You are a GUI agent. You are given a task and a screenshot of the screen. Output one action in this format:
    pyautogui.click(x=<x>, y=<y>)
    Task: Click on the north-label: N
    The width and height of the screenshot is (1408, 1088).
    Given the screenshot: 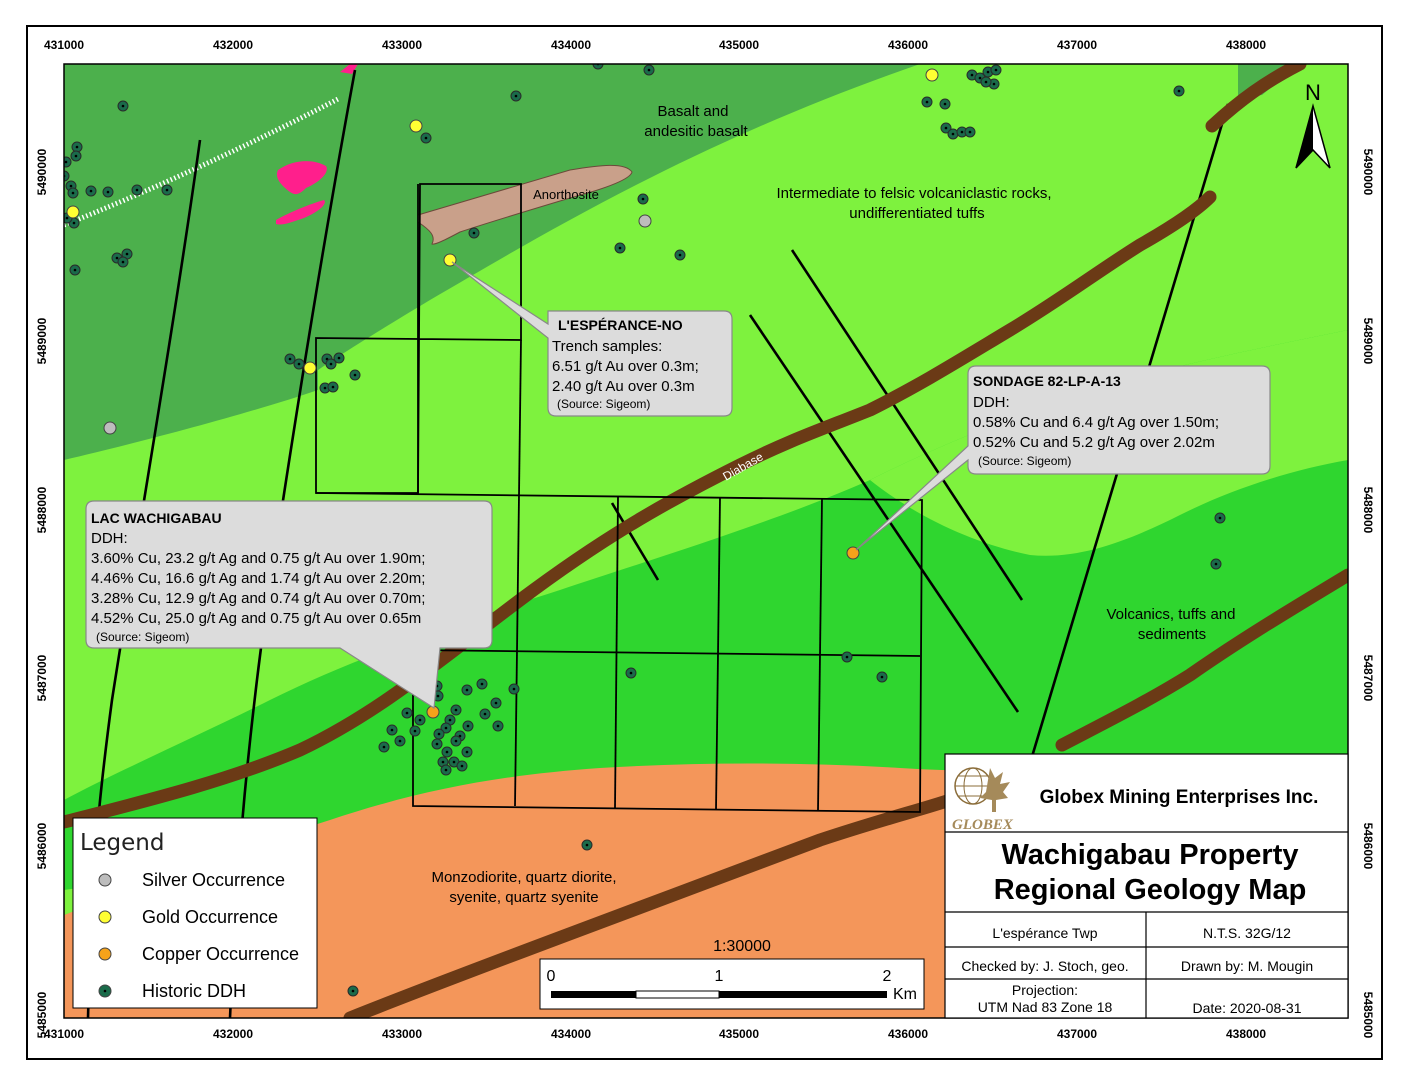 What is the action you would take?
    pyautogui.click(x=1313, y=92)
    